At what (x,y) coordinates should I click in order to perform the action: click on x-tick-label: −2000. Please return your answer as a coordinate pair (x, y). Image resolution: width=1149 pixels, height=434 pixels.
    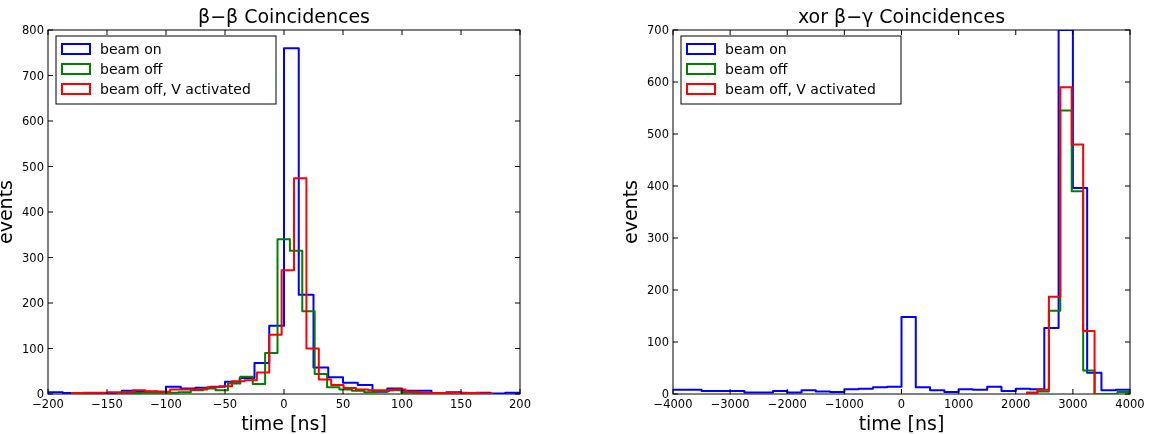
    Looking at the image, I should click on (787, 404).